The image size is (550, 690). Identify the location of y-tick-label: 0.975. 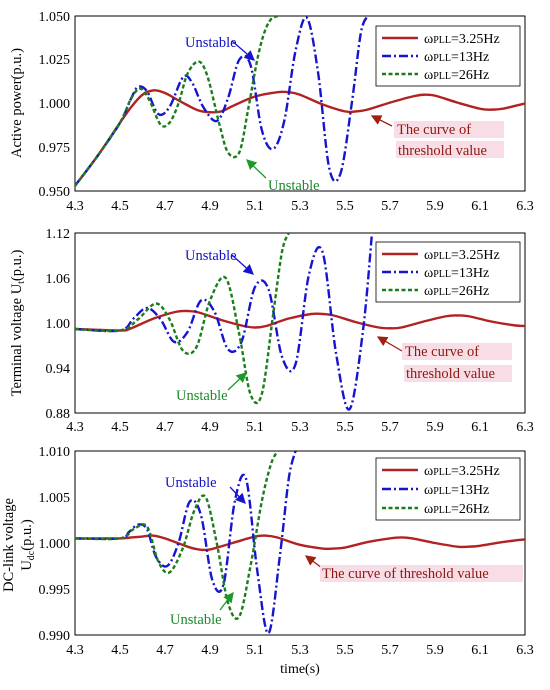
(55, 148).